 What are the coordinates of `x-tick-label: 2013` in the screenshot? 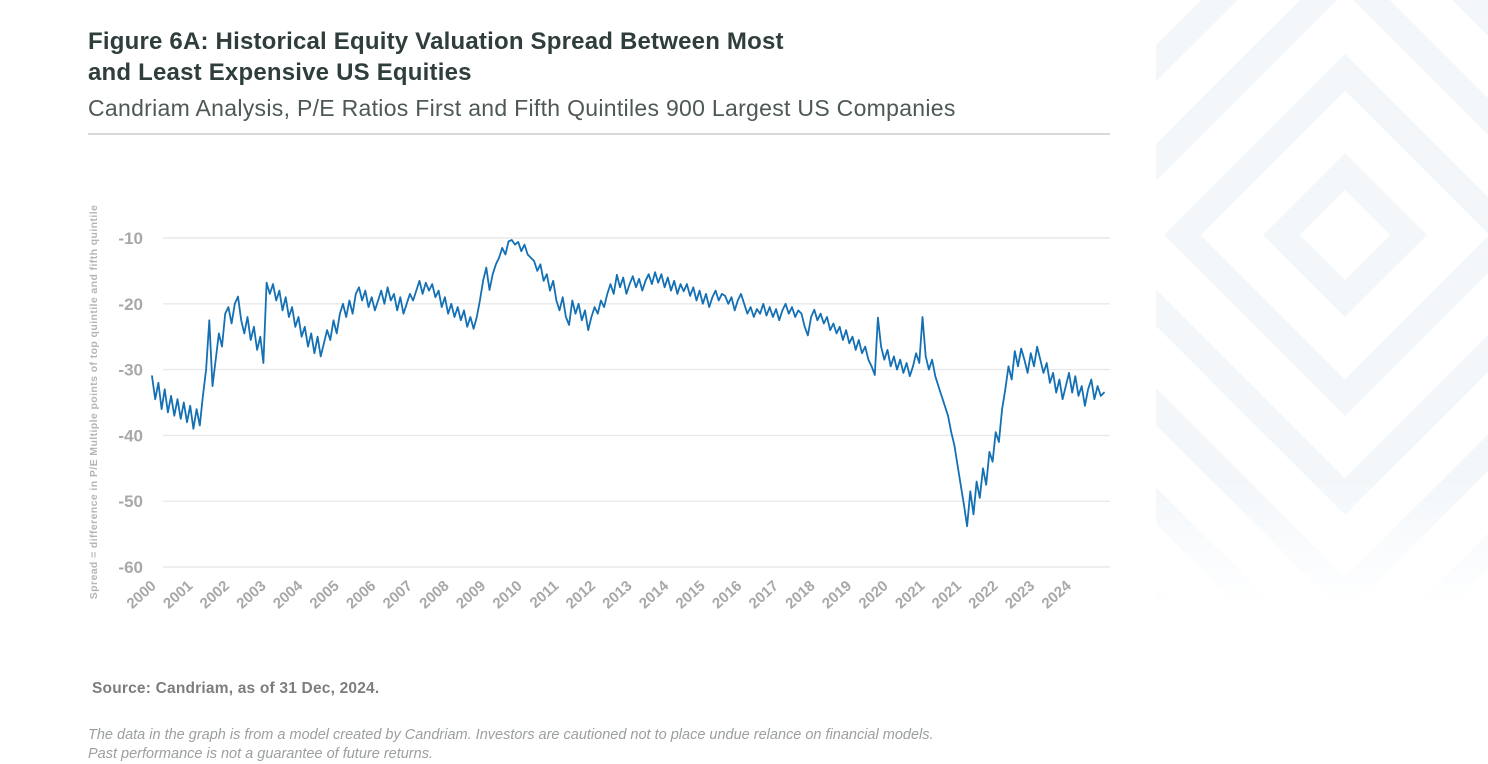 It's located at (617, 594).